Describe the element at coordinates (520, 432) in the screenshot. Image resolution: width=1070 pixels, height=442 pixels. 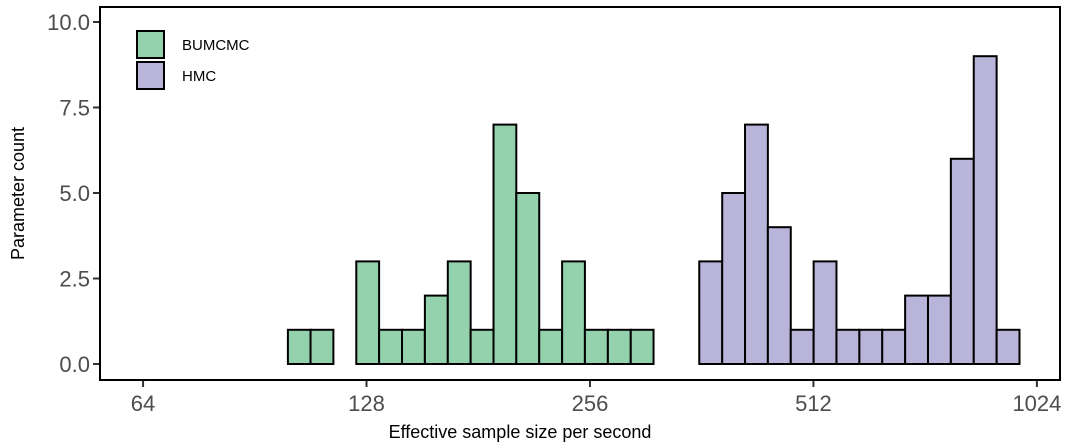
I see `x-axis-title: Effective sample size per second` at that location.